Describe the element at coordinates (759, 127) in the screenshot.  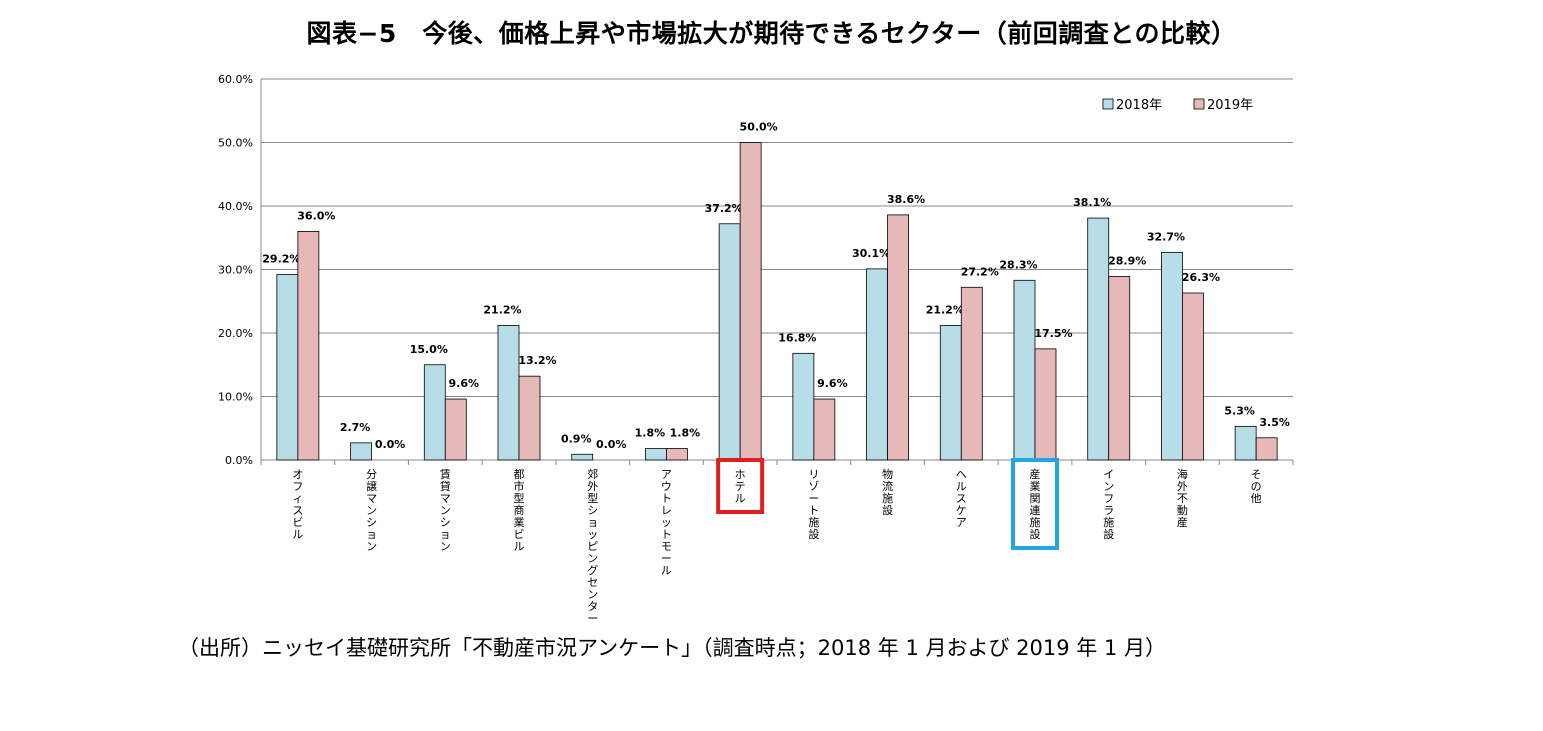
I see `data-label: 50.0%` at that location.